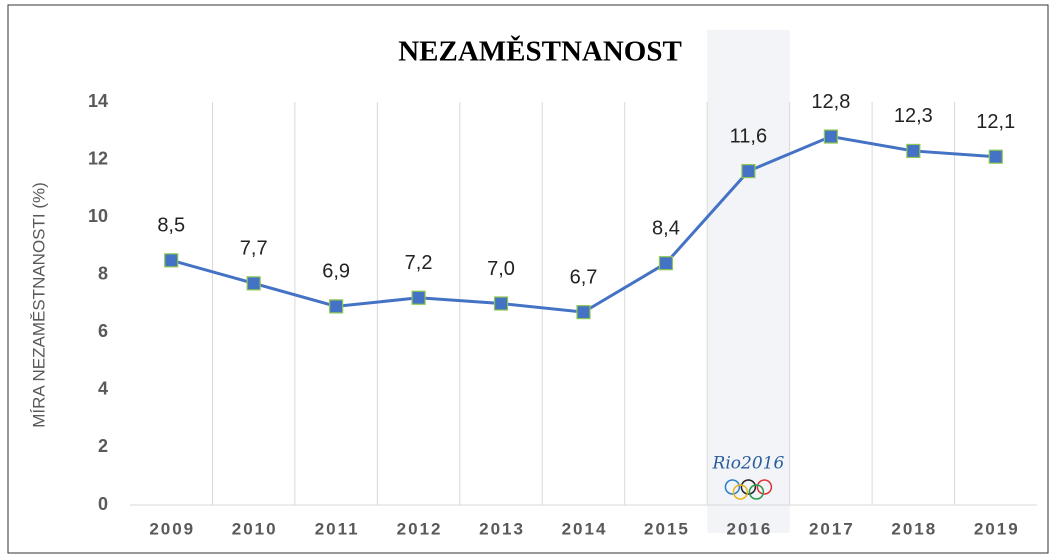  Describe the element at coordinates (172, 528) in the screenshot. I see `x-tick-label: 2009` at that location.